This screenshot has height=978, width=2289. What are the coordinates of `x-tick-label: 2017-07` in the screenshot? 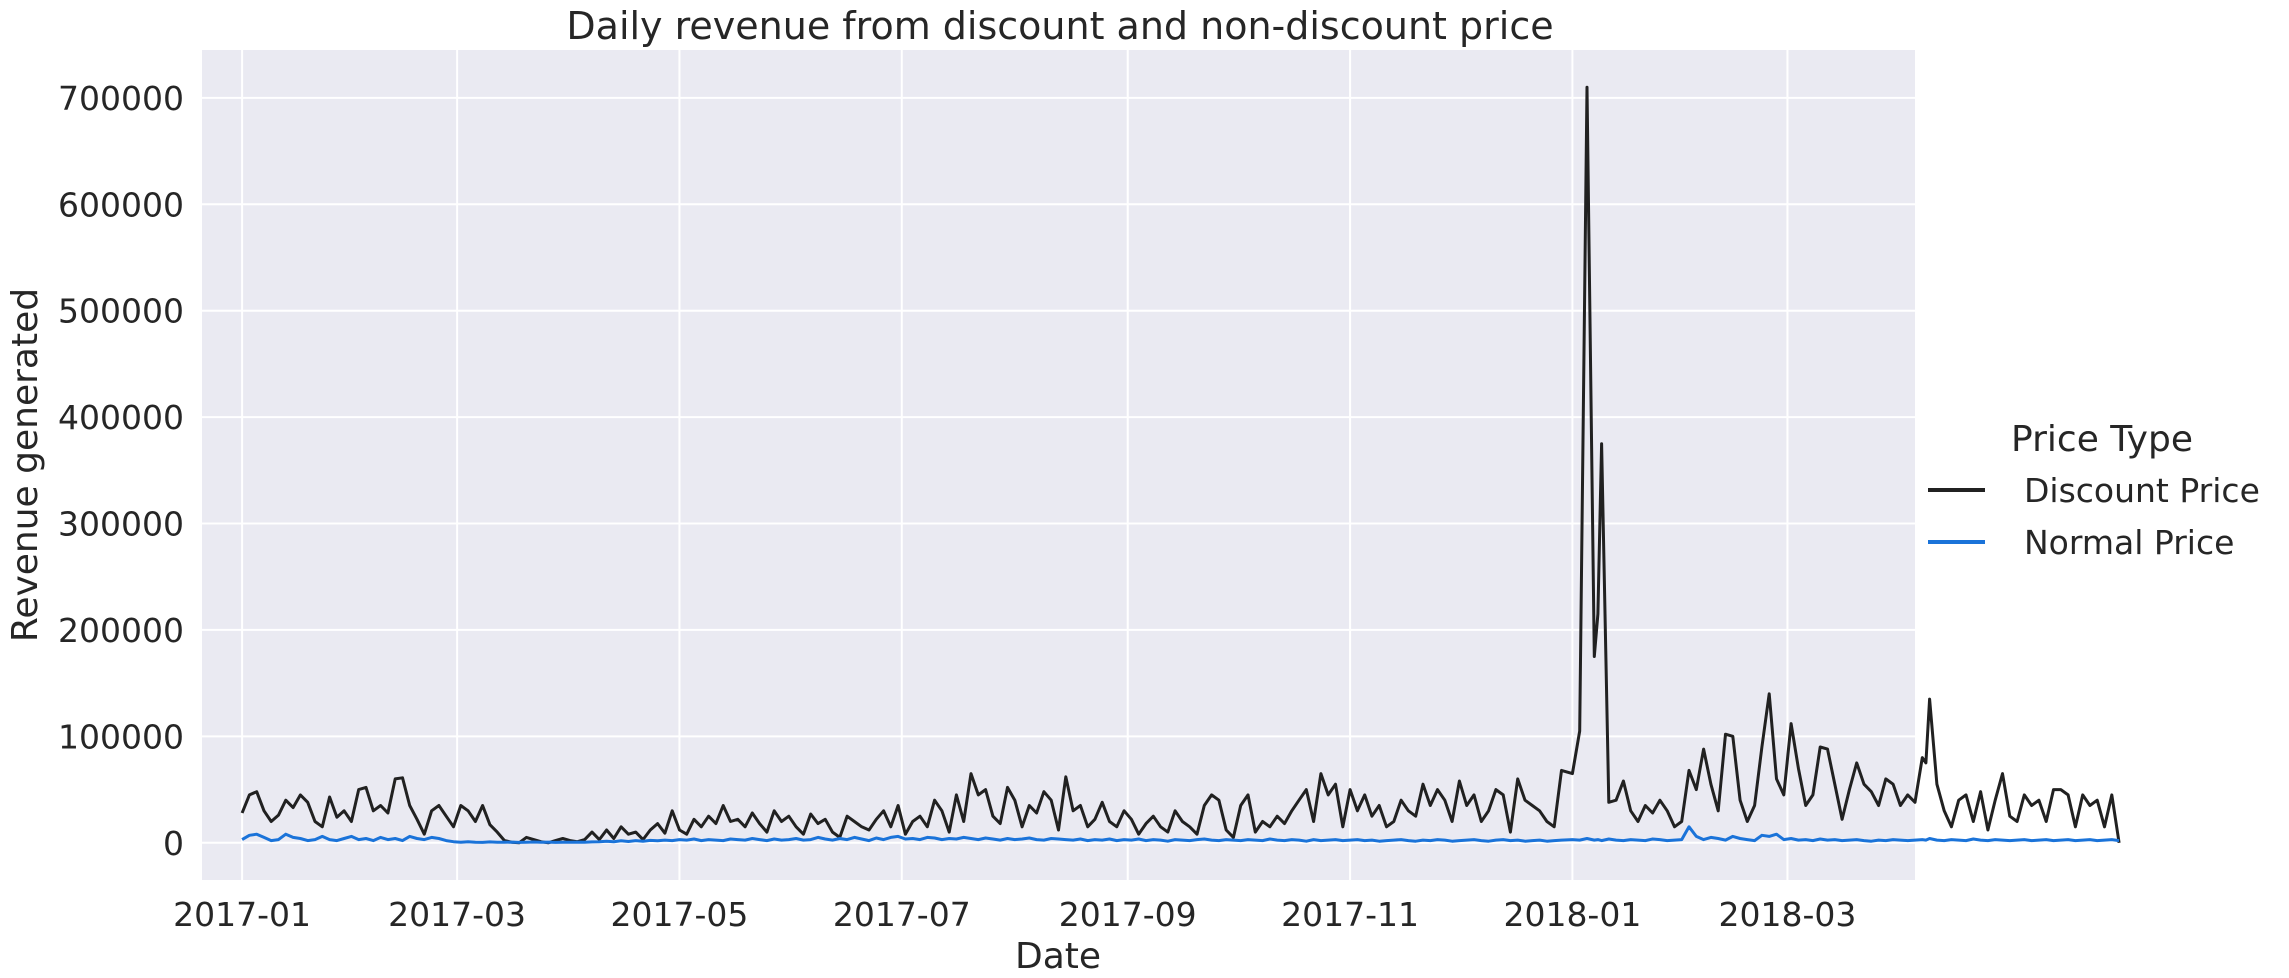 It's located at (902, 914).